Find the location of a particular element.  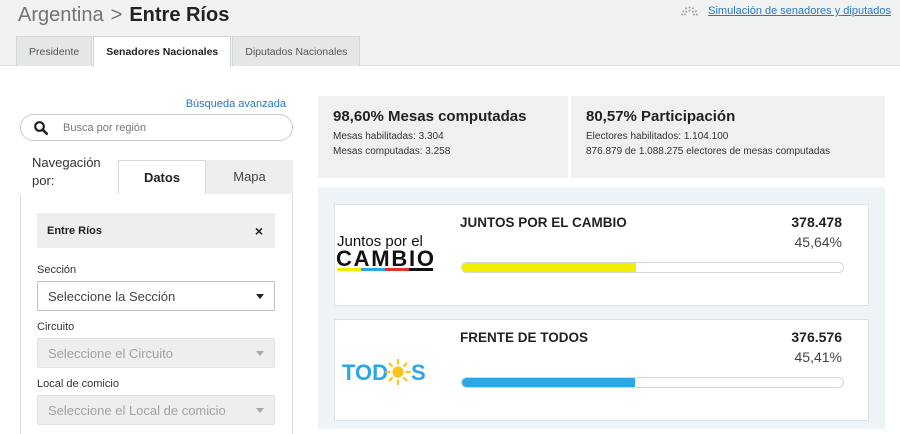

breadcrumb-province: Entre Ríos is located at coordinates (179, 15).